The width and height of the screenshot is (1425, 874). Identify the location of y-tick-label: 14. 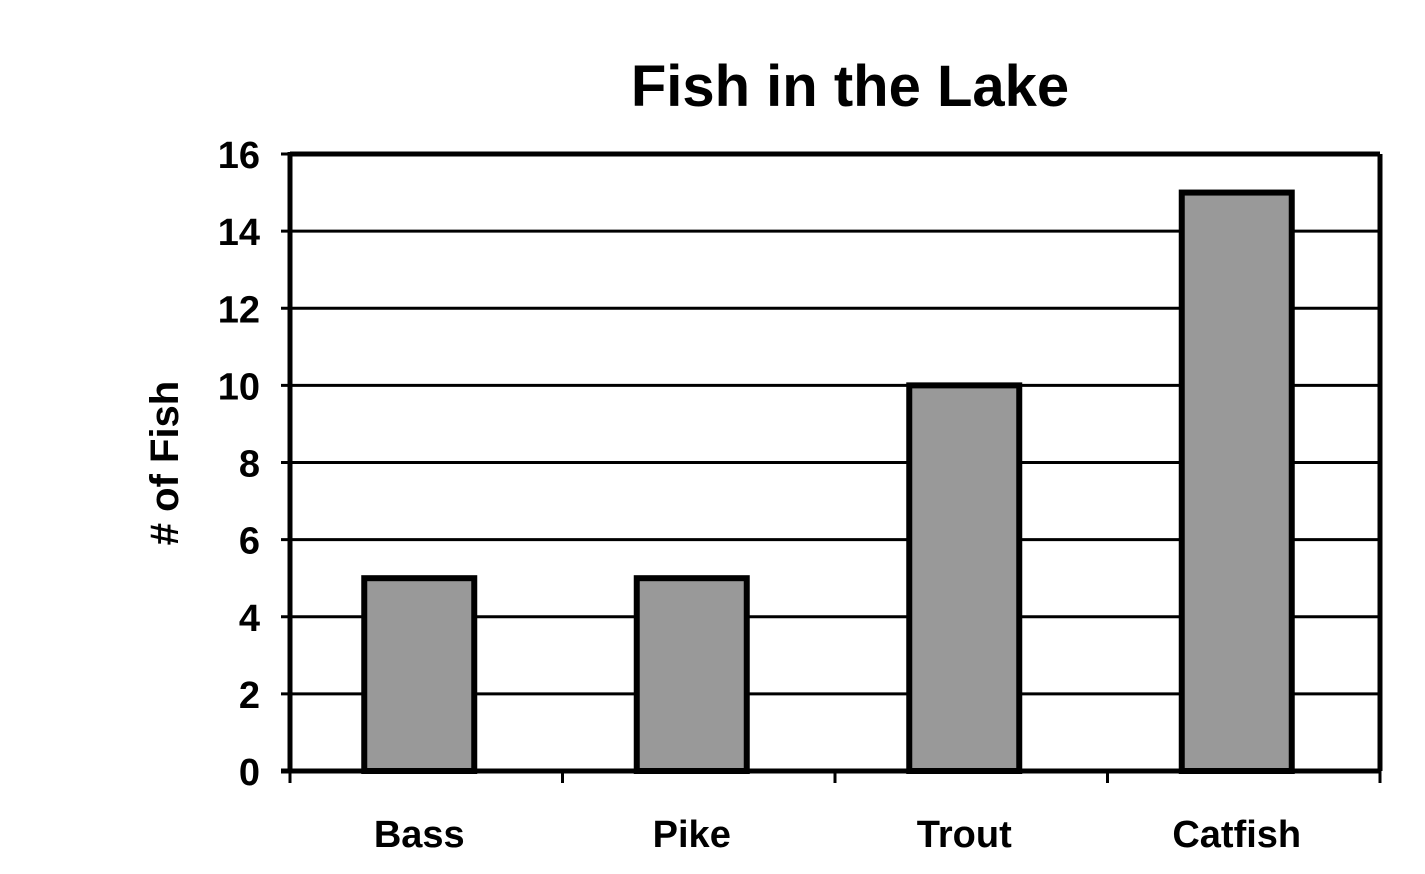
(239, 233).